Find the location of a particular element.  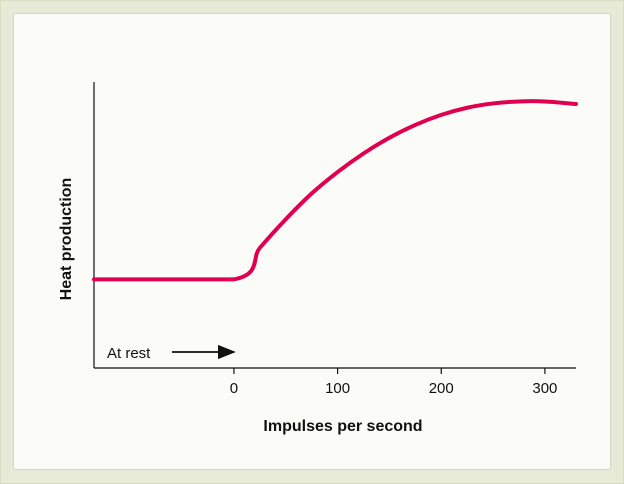

x-tick-label: 100 is located at coordinates (337, 388).